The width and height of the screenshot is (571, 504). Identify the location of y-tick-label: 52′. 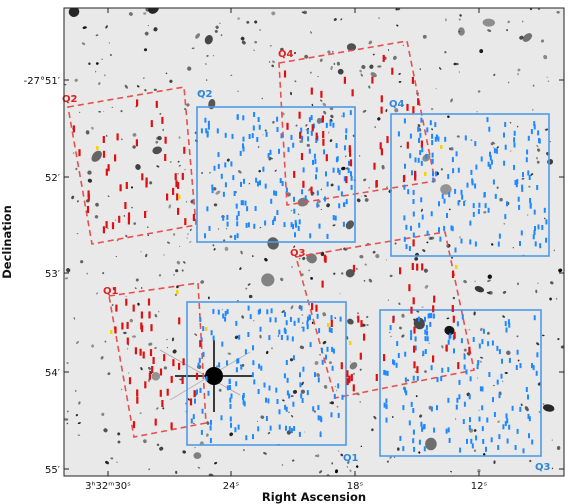
(53, 178).